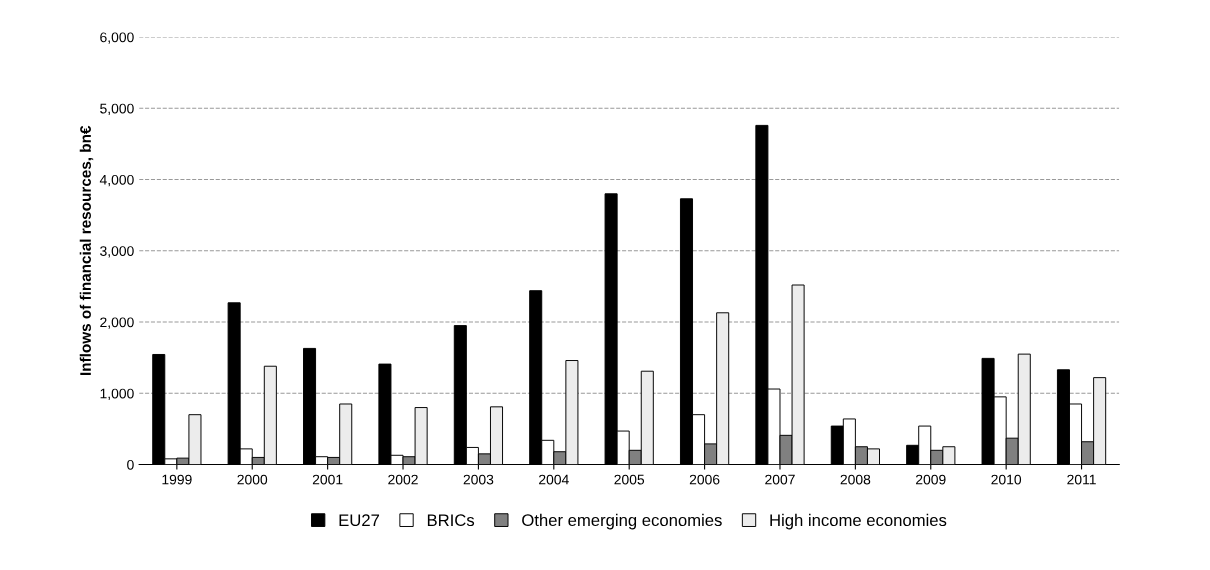 The height and width of the screenshot is (570, 1210). I want to click on x-tick-label: 2000, so click(252, 479).